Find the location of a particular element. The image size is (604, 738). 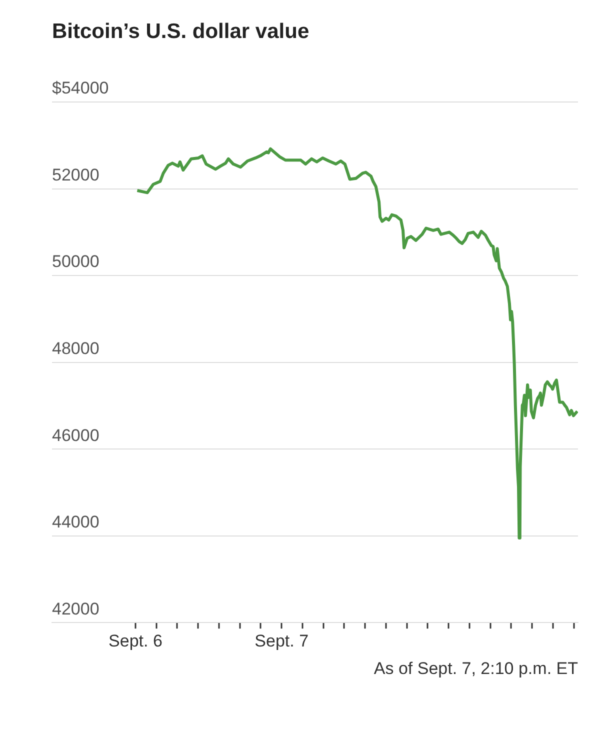

x-tick-label: Sept. 6 is located at coordinates (135, 640).